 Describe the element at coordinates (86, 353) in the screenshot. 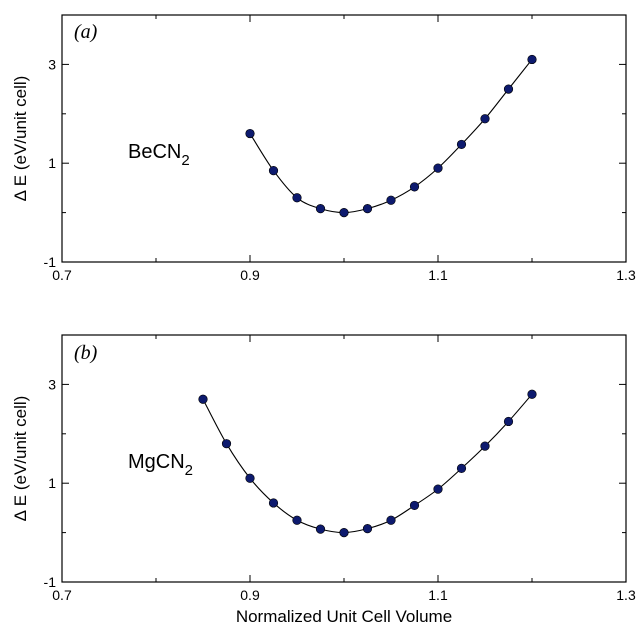

I see `panel-label: (b)` at that location.